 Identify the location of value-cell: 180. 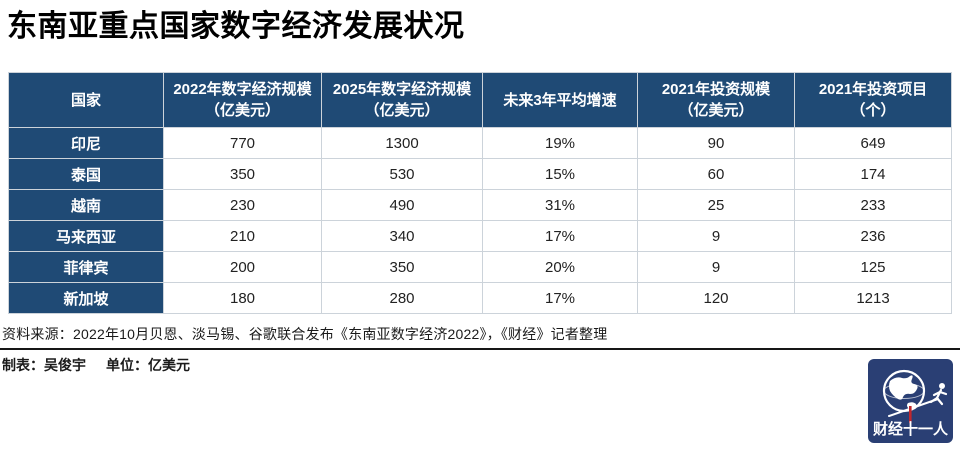
(242, 298).